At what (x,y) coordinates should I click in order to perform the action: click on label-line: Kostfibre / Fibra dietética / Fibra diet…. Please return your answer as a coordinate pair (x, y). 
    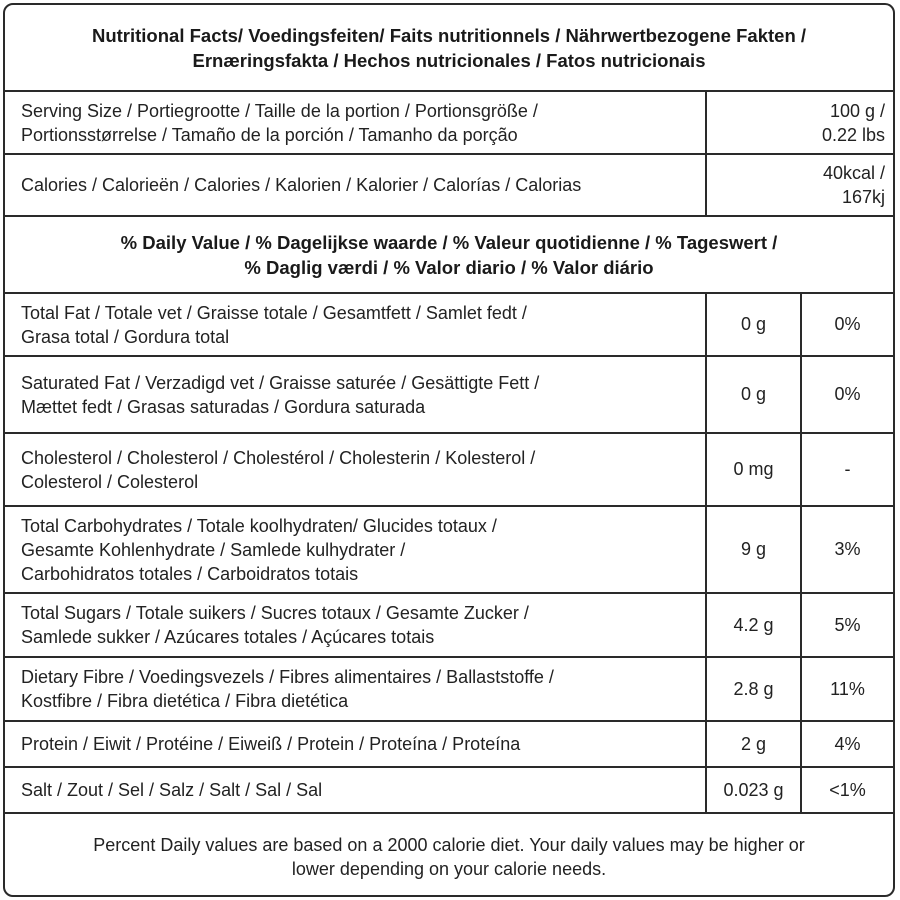
    Looking at the image, I should click on (185, 701).